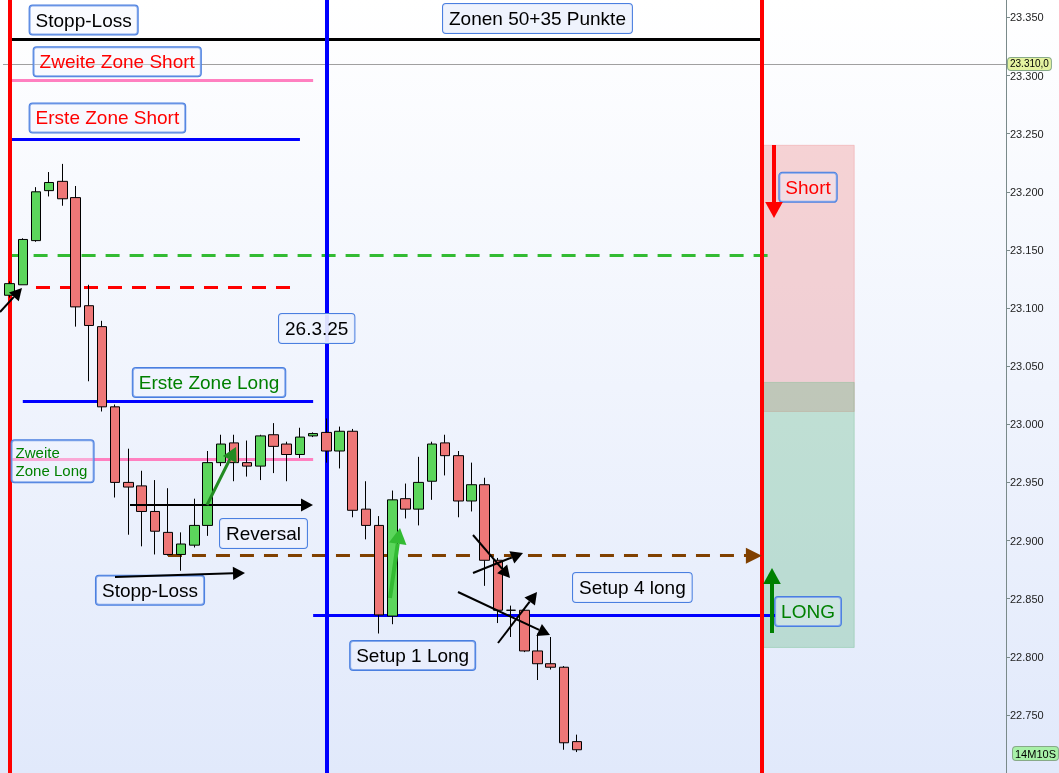 This screenshot has height=773, width=1059. Describe the element at coordinates (209, 383) in the screenshot. I see `ref-line-label: Erste Zone Long` at that location.